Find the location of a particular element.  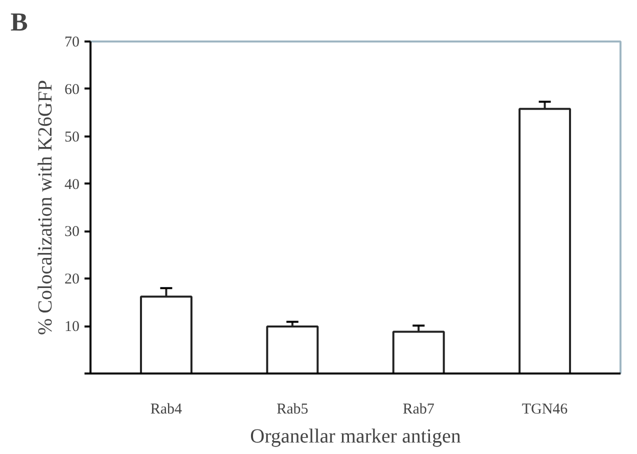

y-tick-label: 60 is located at coordinates (72, 90).